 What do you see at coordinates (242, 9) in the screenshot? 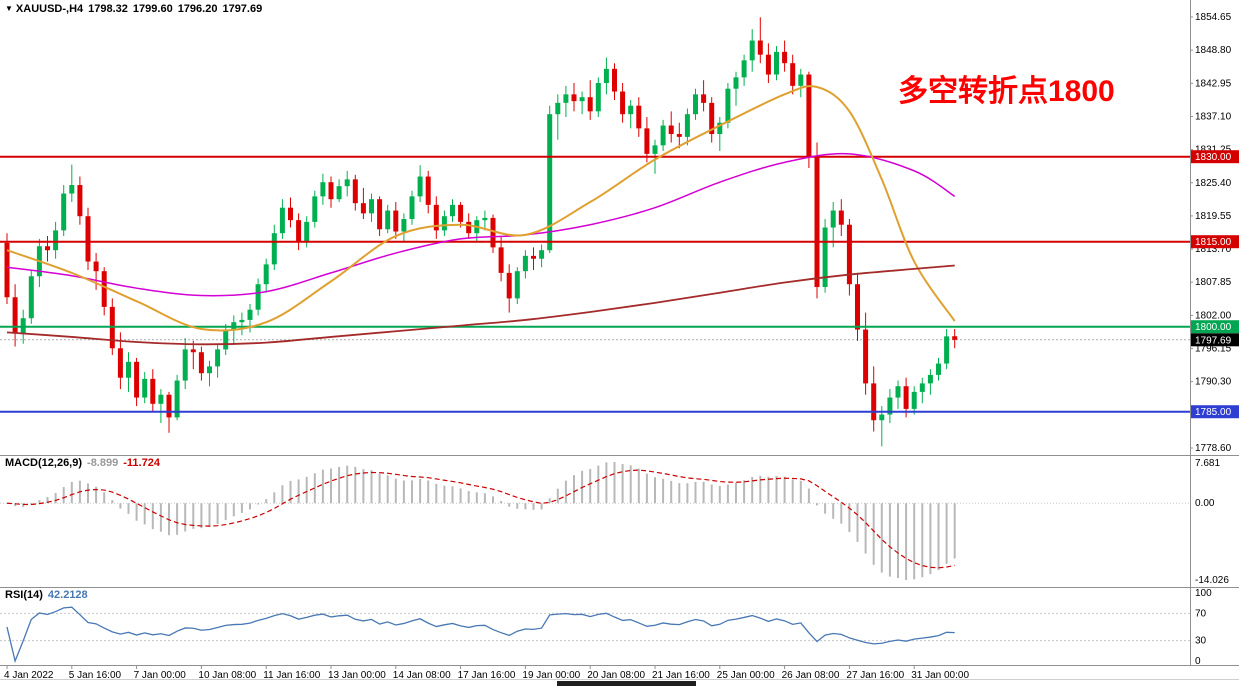
I see `ohlc-close: 1797.69` at bounding box center [242, 9].